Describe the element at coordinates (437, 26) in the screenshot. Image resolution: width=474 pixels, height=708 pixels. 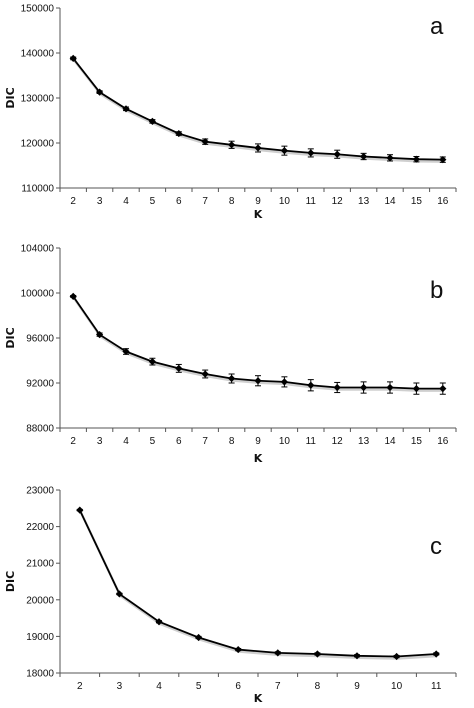
I see `panel-label: a` at that location.